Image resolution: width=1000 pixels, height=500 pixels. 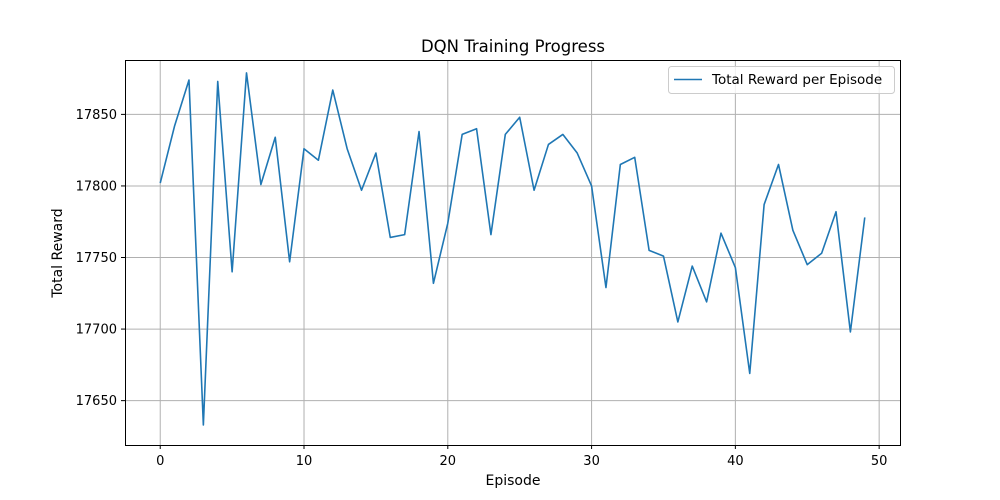 What do you see at coordinates (513, 46) in the screenshot?
I see `chart-title: DQN Training Progress` at bounding box center [513, 46].